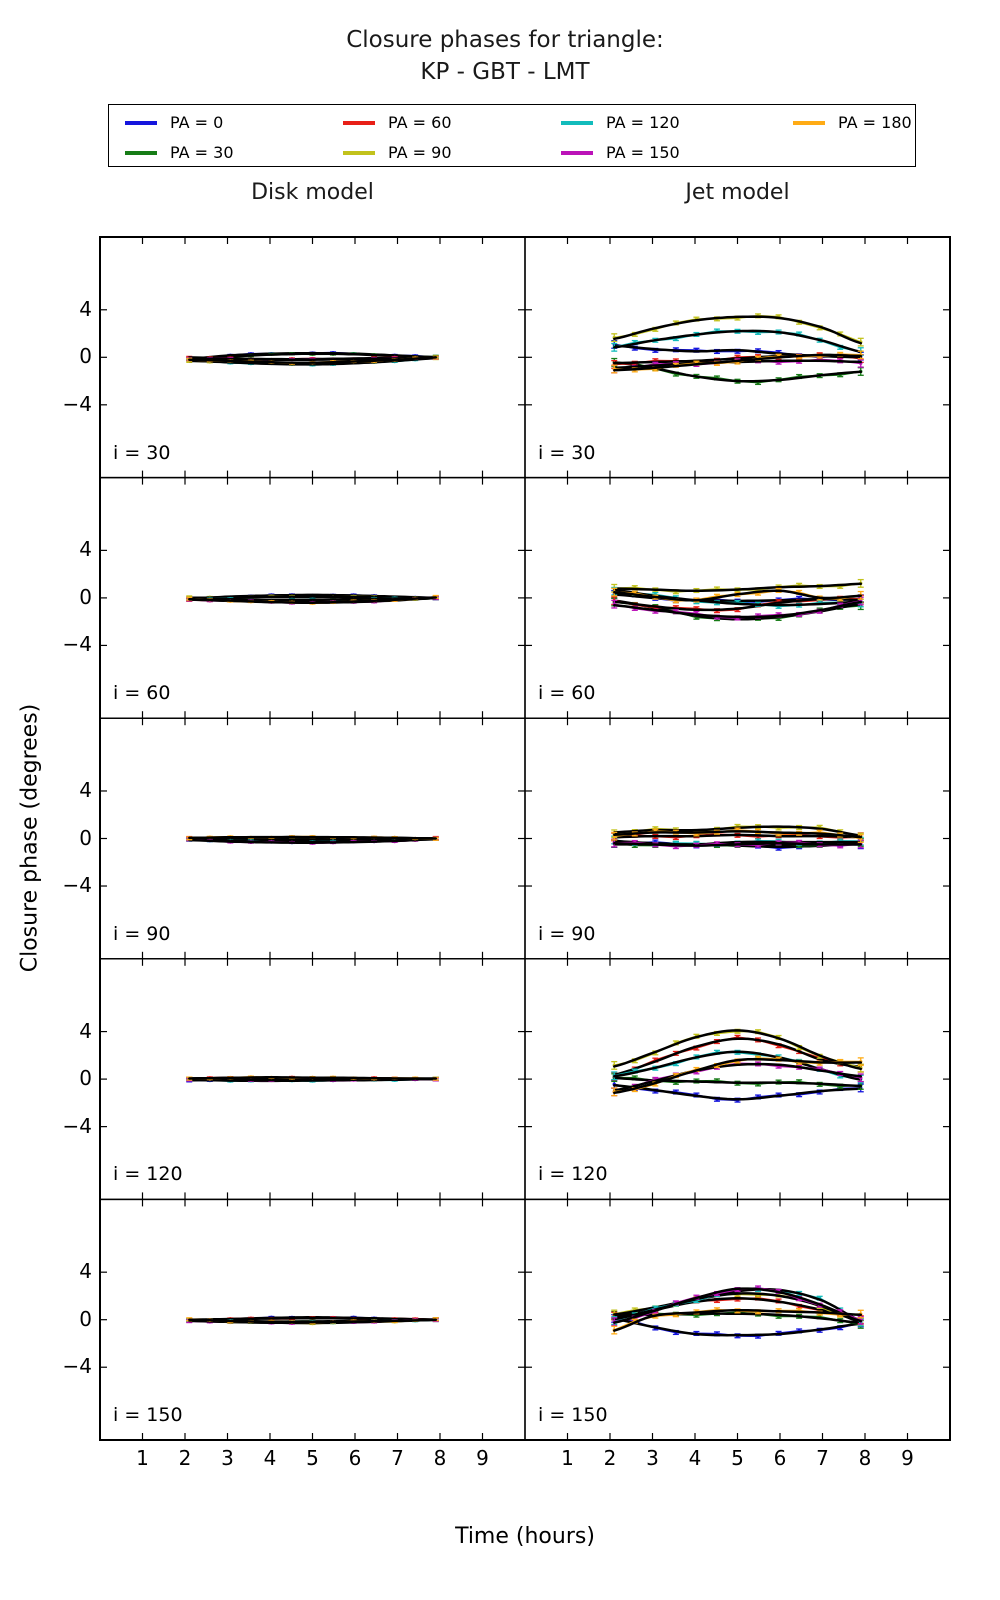  I want to click on x-axis-label: Time (hours), so click(525, 1536).